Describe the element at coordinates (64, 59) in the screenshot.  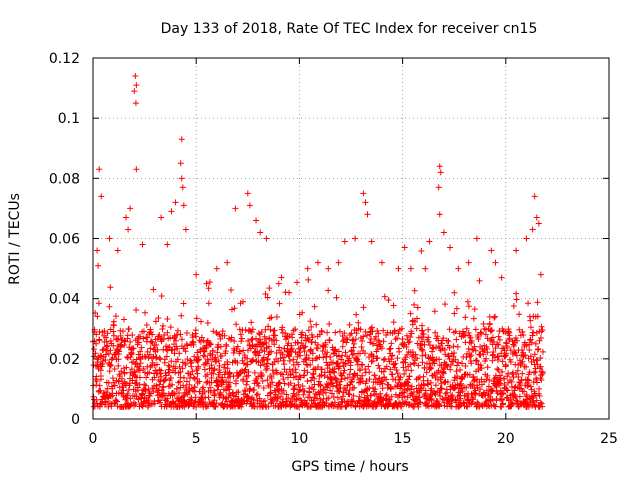
I see `y-tick-label: 0.12` at that location.